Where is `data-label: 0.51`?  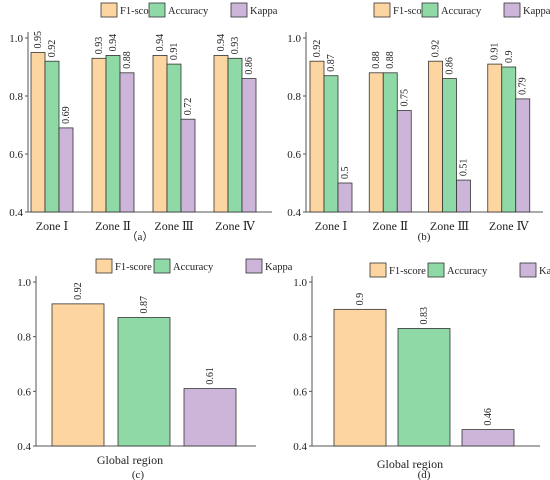 data-label: 0.51 is located at coordinates (464, 168).